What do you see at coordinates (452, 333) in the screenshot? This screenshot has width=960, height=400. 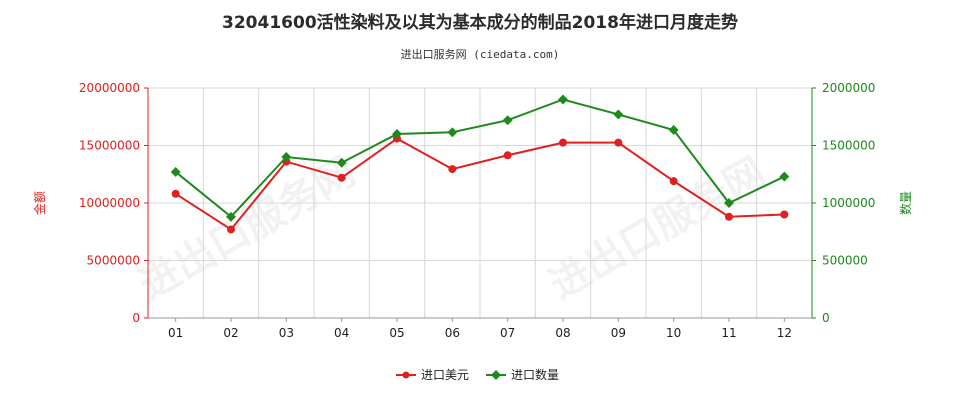 I see `x-tick-label: 06` at bounding box center [452, 333].